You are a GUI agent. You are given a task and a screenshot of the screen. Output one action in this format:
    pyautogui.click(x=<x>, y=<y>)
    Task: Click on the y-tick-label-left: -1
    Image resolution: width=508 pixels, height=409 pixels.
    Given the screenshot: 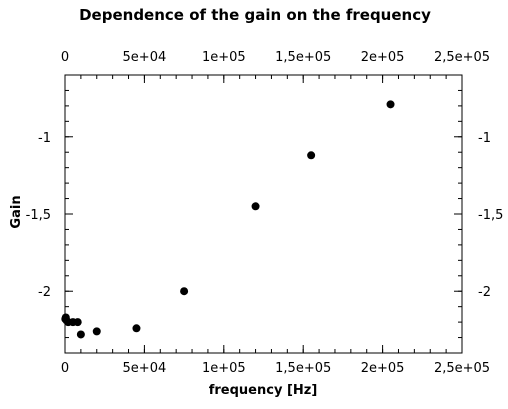 What is the action you would take?
    pyautogui.click(x=44, y=138)
    